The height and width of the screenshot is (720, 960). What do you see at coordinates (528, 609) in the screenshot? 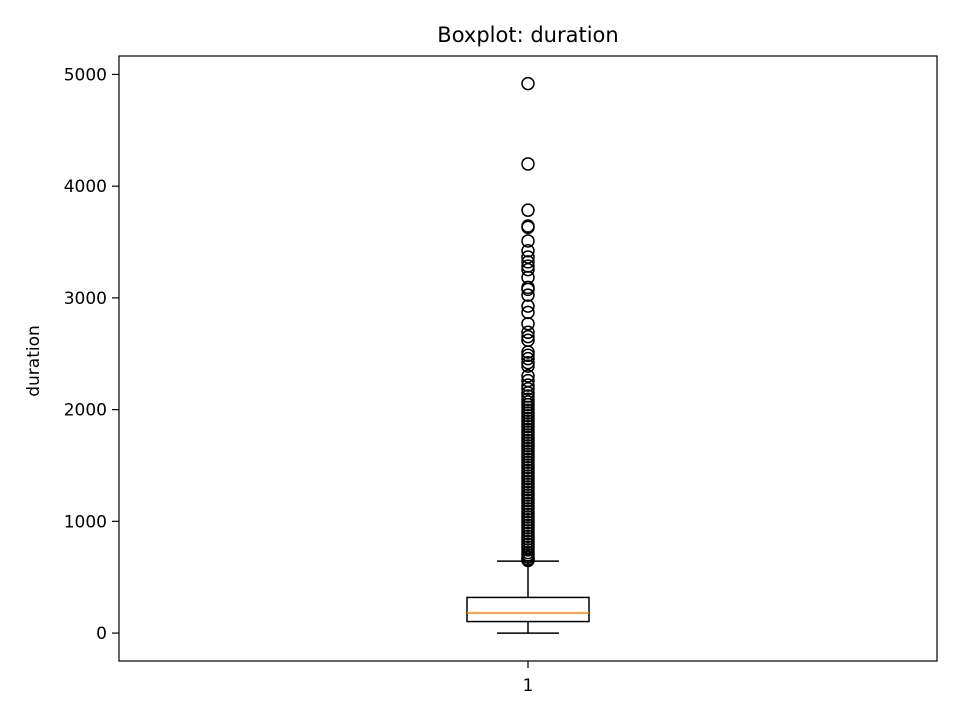
I see `iqr-box` at bounding box center [528, 609].